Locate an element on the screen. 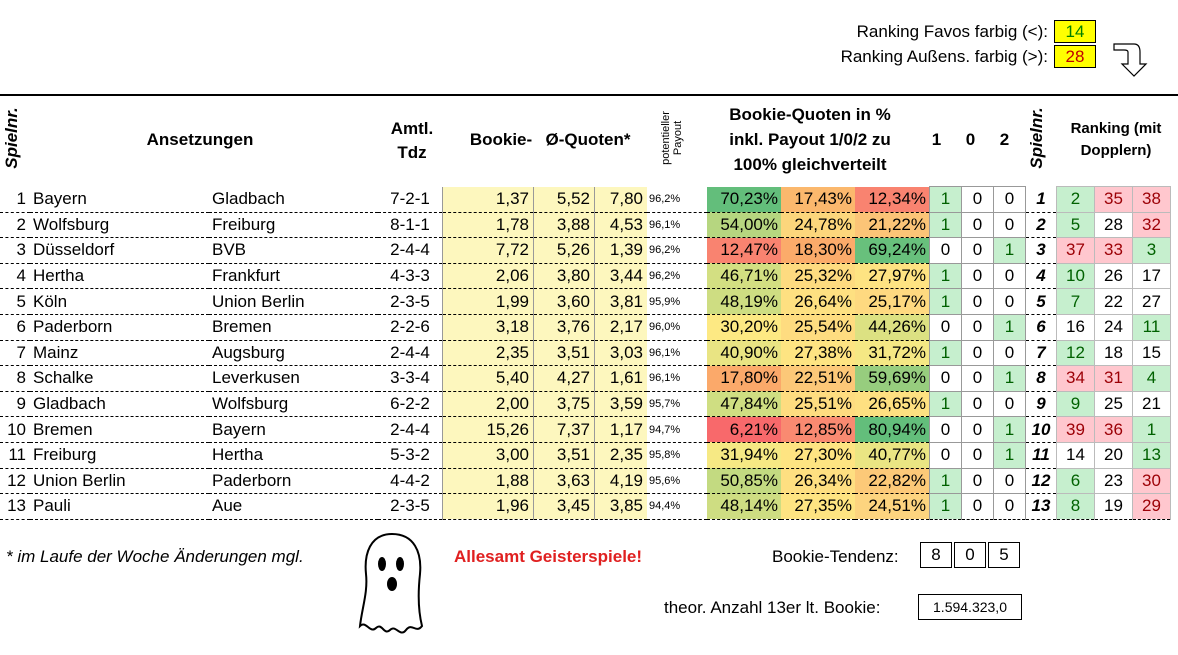 The width and height of the screenshot is (1178, 655). rank-0: 33 is located at coordinates (1113, 250).